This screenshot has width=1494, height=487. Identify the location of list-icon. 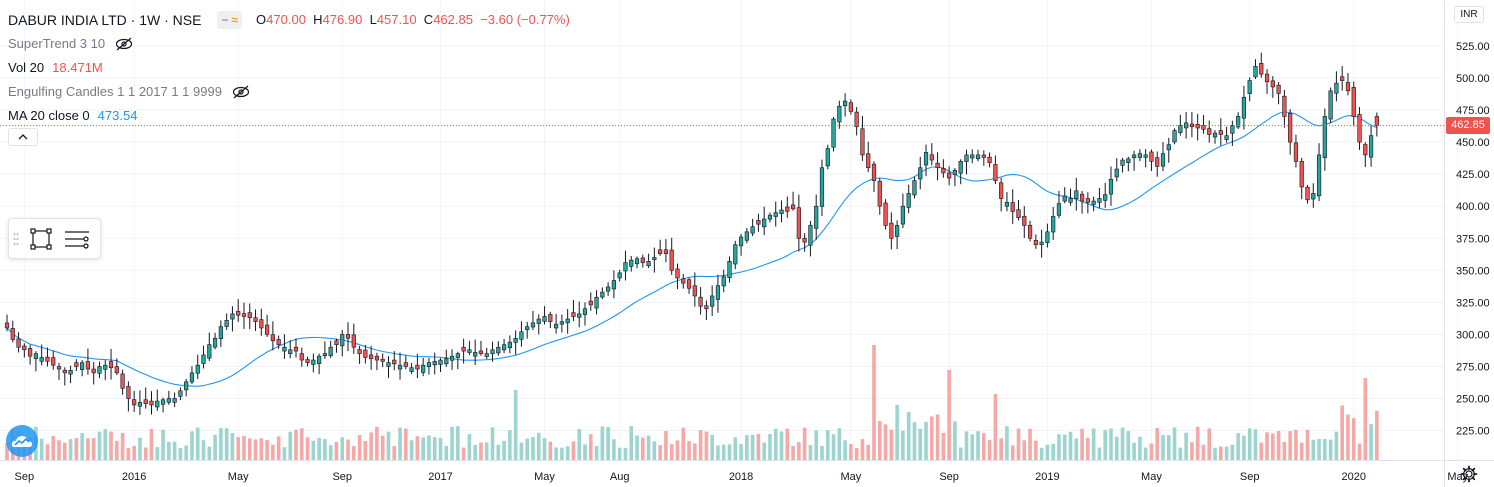
(77, 239).